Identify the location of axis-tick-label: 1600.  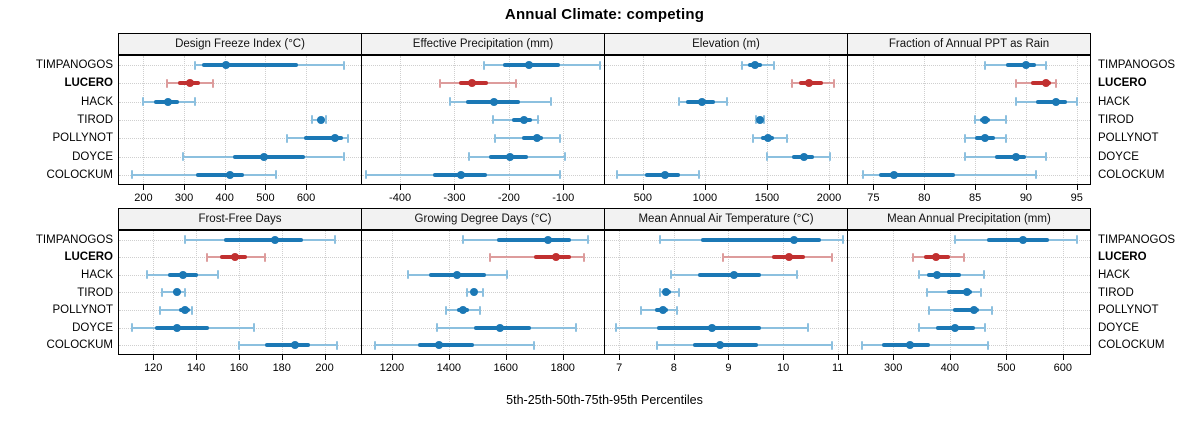
(505, 368).